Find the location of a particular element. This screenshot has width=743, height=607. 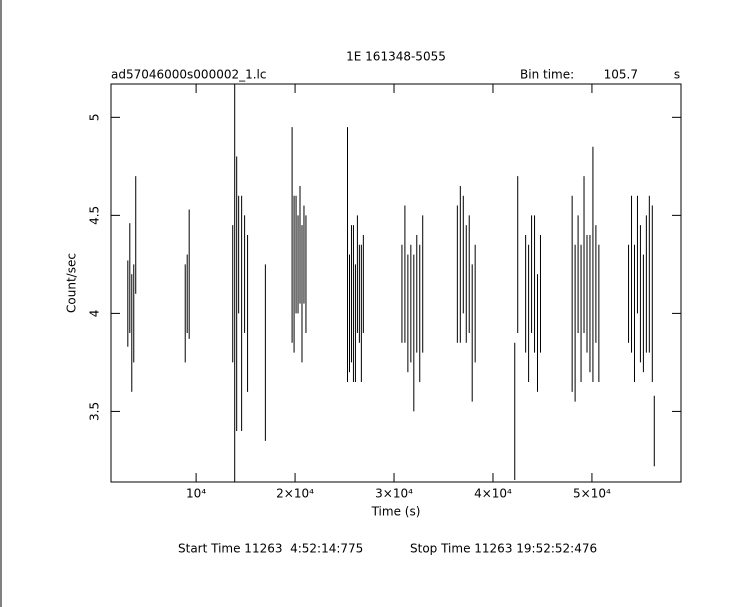

x-axis-label: Time (s) is located at coordinates (396, 512).